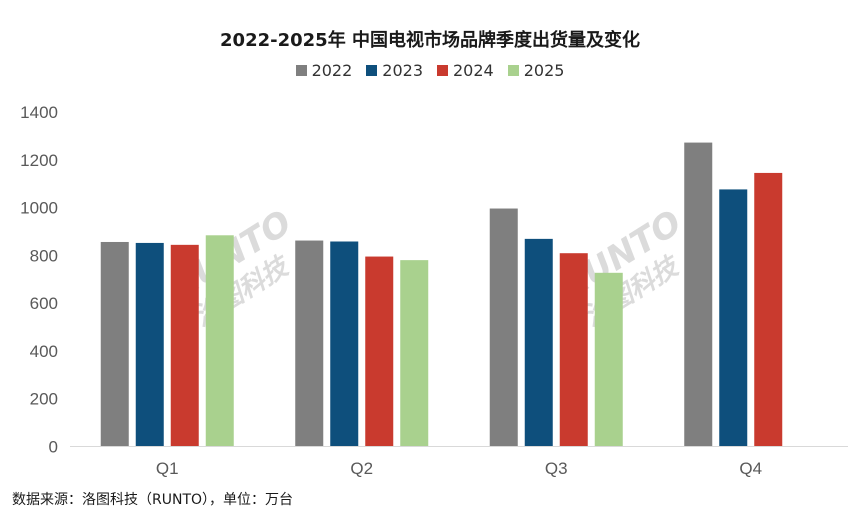  Describe the element at coordinates (153, 500) in the screenshot. I see `source-note: 数据来源：洛图科技（RUNTO），单位：万台` at that location.